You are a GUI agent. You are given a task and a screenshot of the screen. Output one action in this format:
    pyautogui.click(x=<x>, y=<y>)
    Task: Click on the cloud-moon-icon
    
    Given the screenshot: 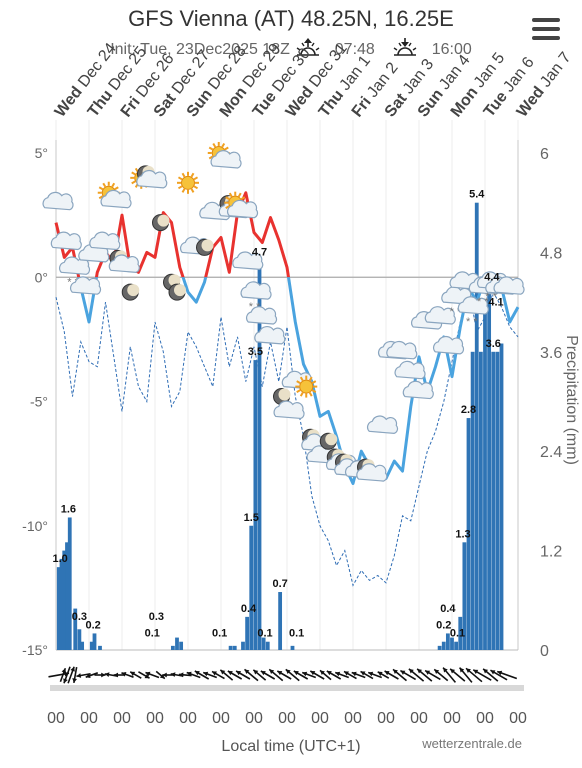 What is the action you would take?
    pyautogui.click(x=124, y=261)
    